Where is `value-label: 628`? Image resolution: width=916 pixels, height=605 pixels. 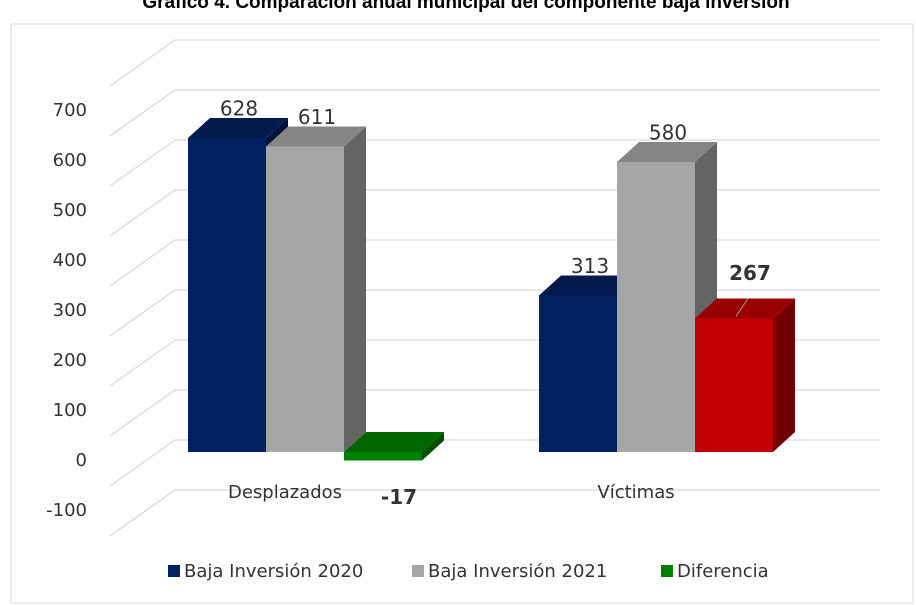
value-label: 628 is located at coordinates (239, 109).